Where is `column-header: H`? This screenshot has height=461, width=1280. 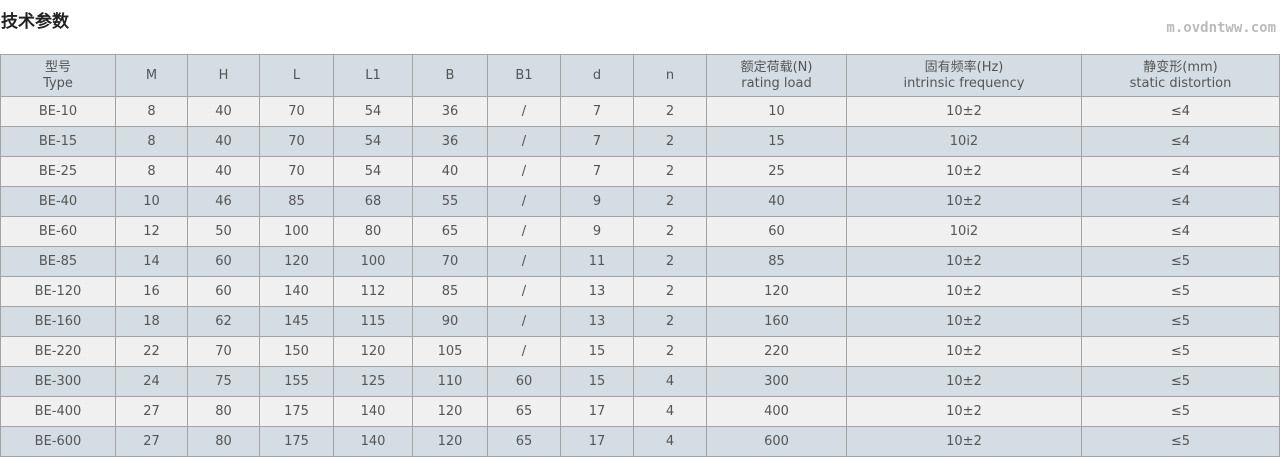 column-header: H is located at coordinates (223, 75).